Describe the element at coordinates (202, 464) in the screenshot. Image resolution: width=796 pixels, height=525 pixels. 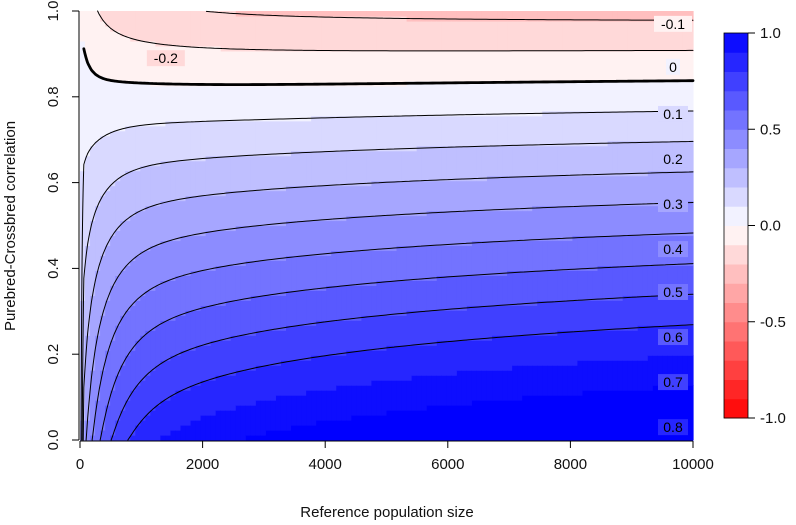
I see `x-tick-label: 2000` at that location.